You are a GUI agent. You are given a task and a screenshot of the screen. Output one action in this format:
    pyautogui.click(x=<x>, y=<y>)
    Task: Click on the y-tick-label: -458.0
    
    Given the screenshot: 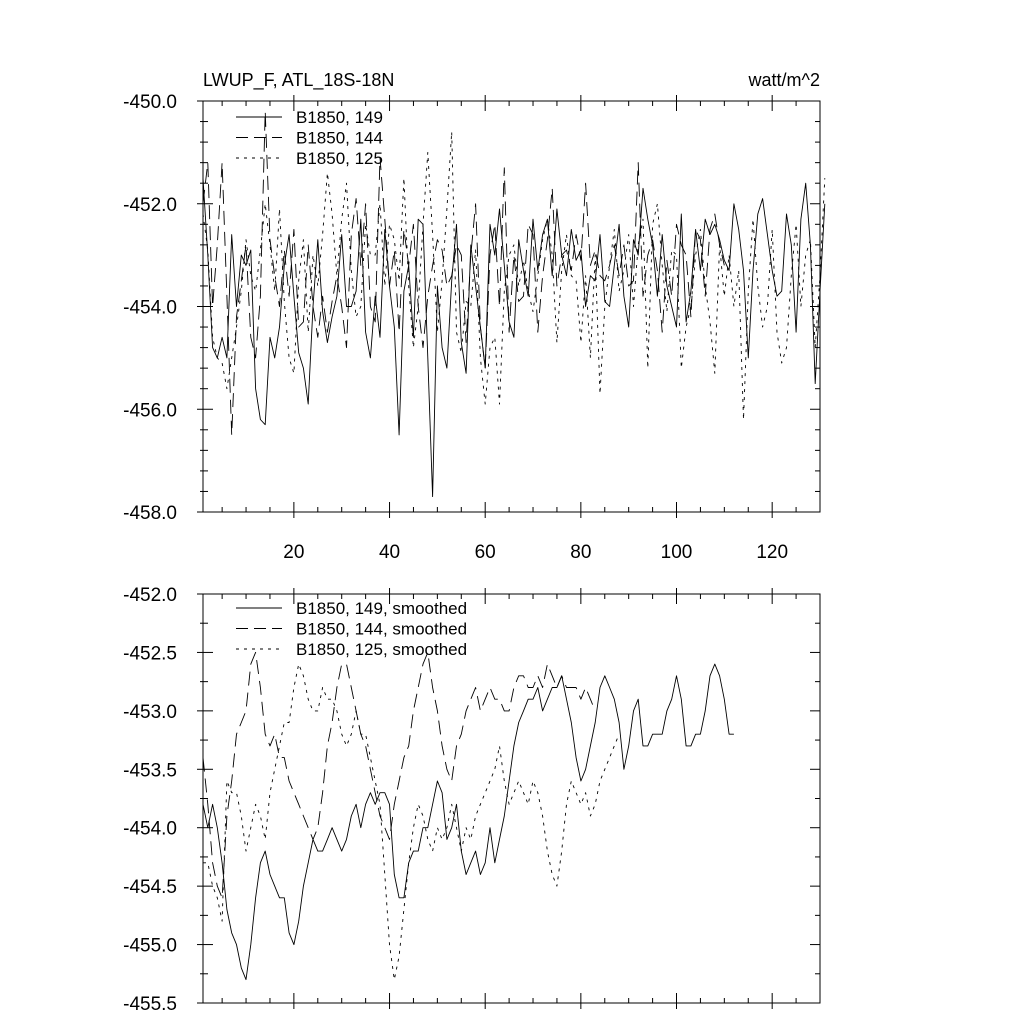 What is the action you would take?
    pyautogui.click(x=150, y=513)
    